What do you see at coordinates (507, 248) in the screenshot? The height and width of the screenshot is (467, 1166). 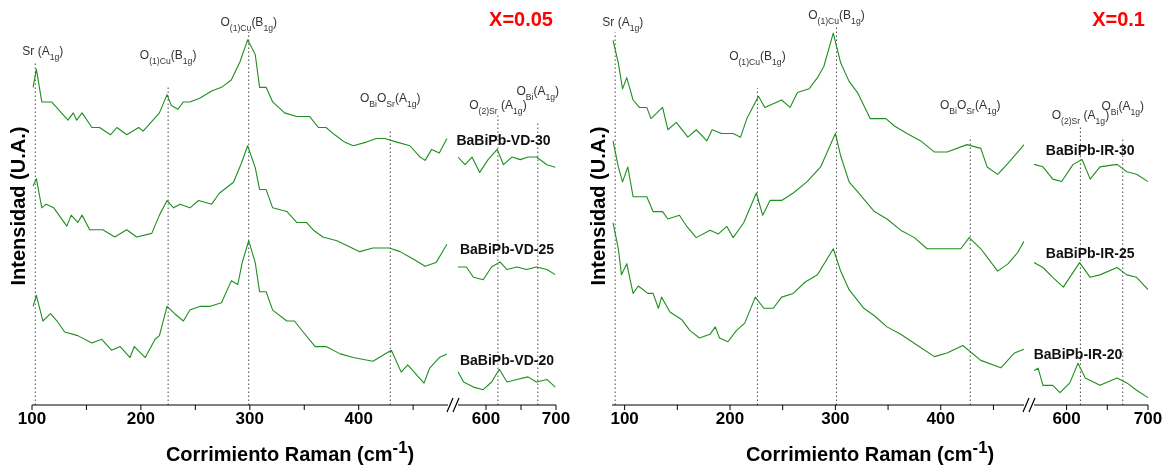 I see `series-label: BaBiPb-VD-25` at bounding box center [507, 248].